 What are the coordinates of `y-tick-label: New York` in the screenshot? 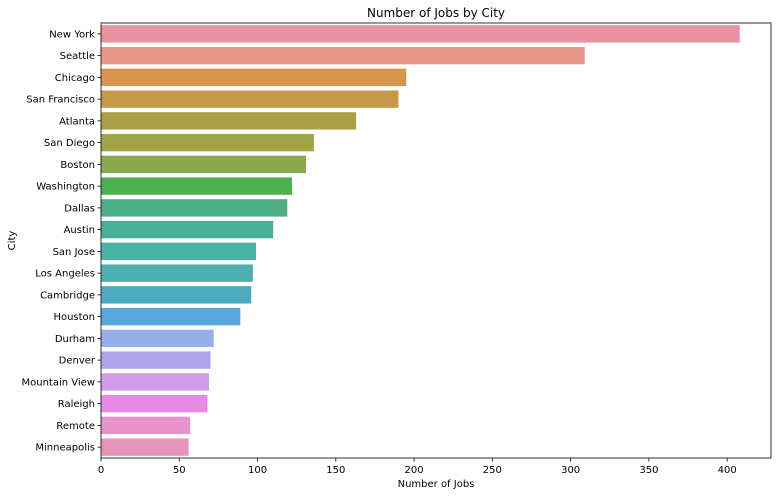 It's located at (72, 34).